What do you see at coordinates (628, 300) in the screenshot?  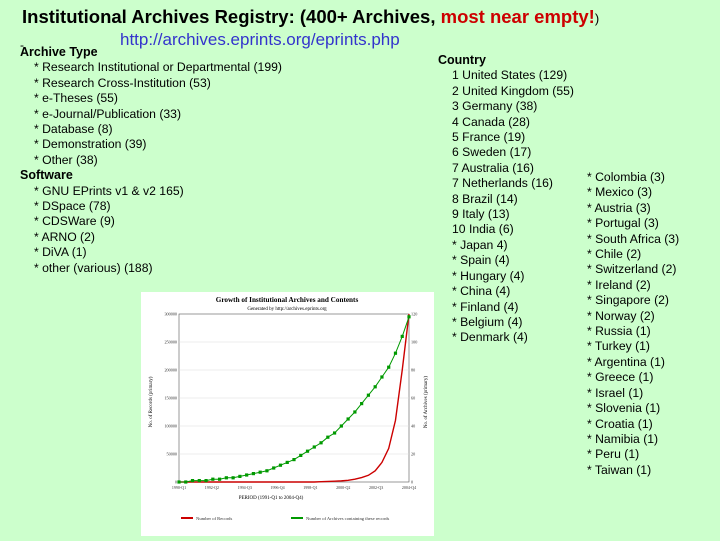 I see `country-item: * Singapore (2)` at bounding box center [628, 300].